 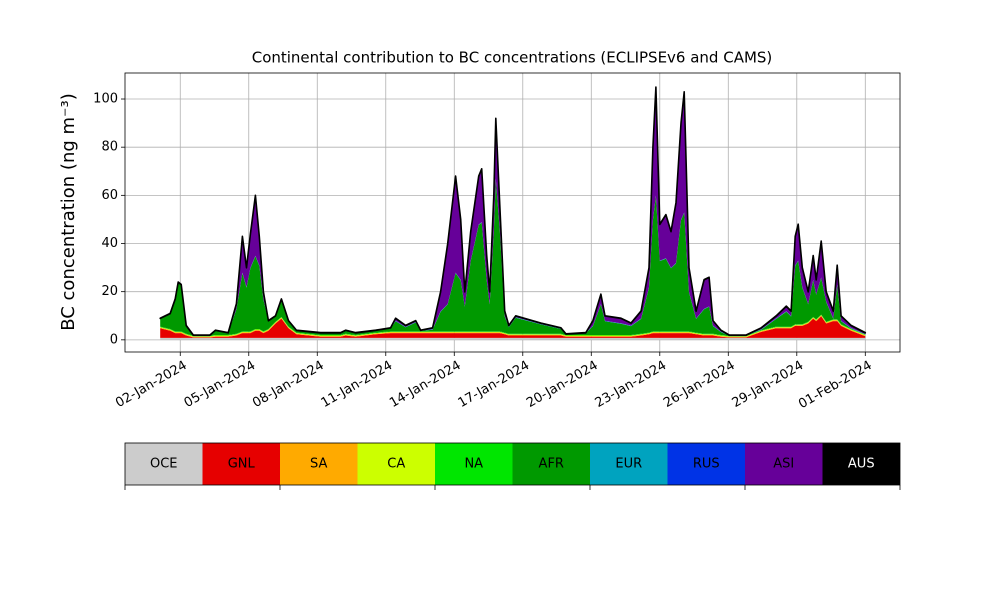 I want to click on legend-label: NA, so click(x=473, y=464).